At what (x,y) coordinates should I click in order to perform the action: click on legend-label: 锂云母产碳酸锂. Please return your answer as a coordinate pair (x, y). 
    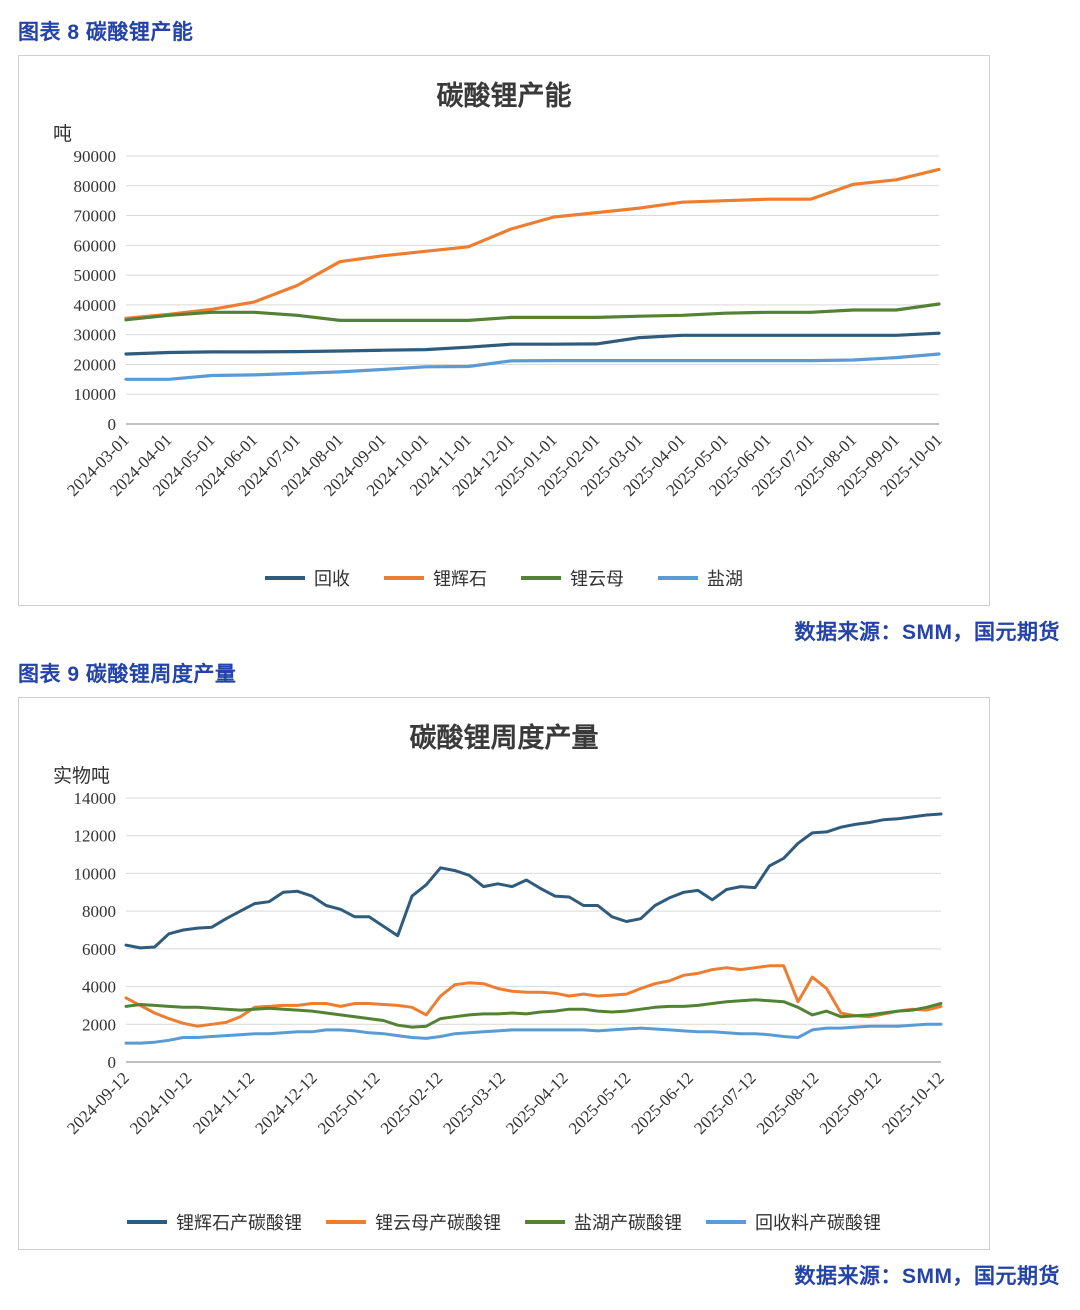
    Looking at the image, I should click on (438, 1223).